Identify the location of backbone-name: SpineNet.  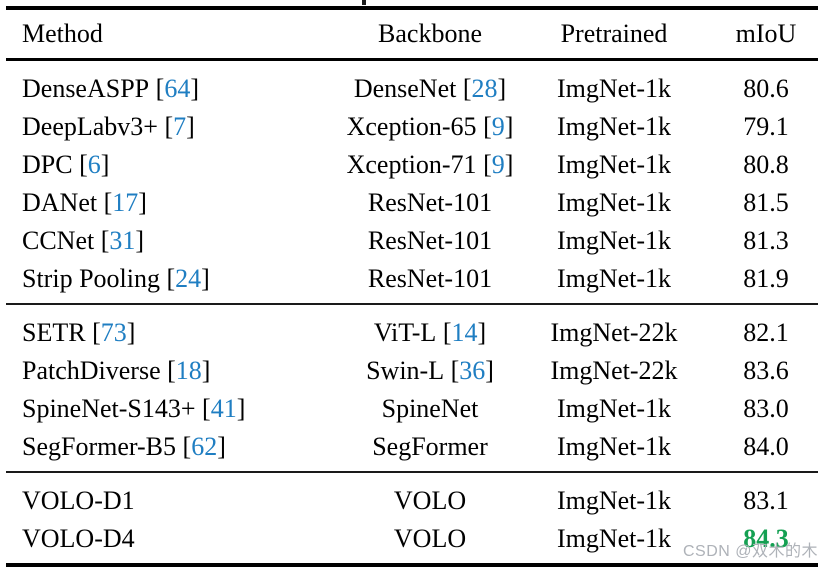
(430, 408).